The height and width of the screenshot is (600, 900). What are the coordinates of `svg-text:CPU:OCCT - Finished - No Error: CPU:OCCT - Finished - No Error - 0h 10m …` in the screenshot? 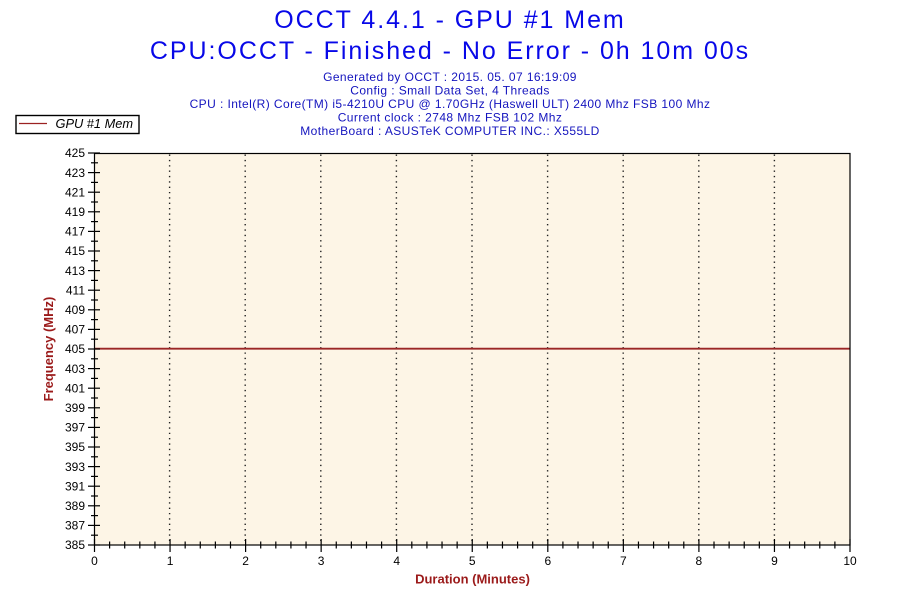 It's located at (450, 51).